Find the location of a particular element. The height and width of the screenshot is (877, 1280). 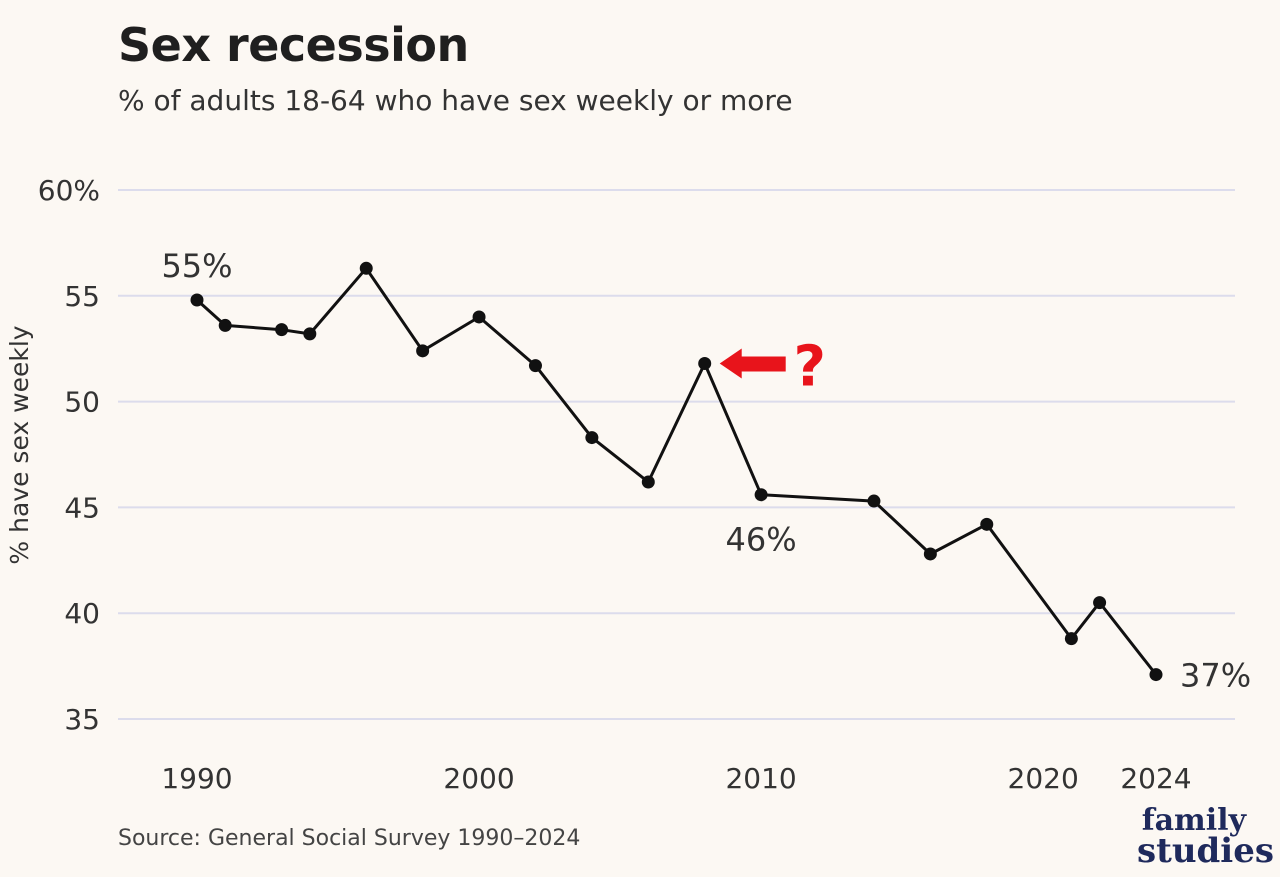

y-tick-label: 50 is located at coordinates (82, 402).